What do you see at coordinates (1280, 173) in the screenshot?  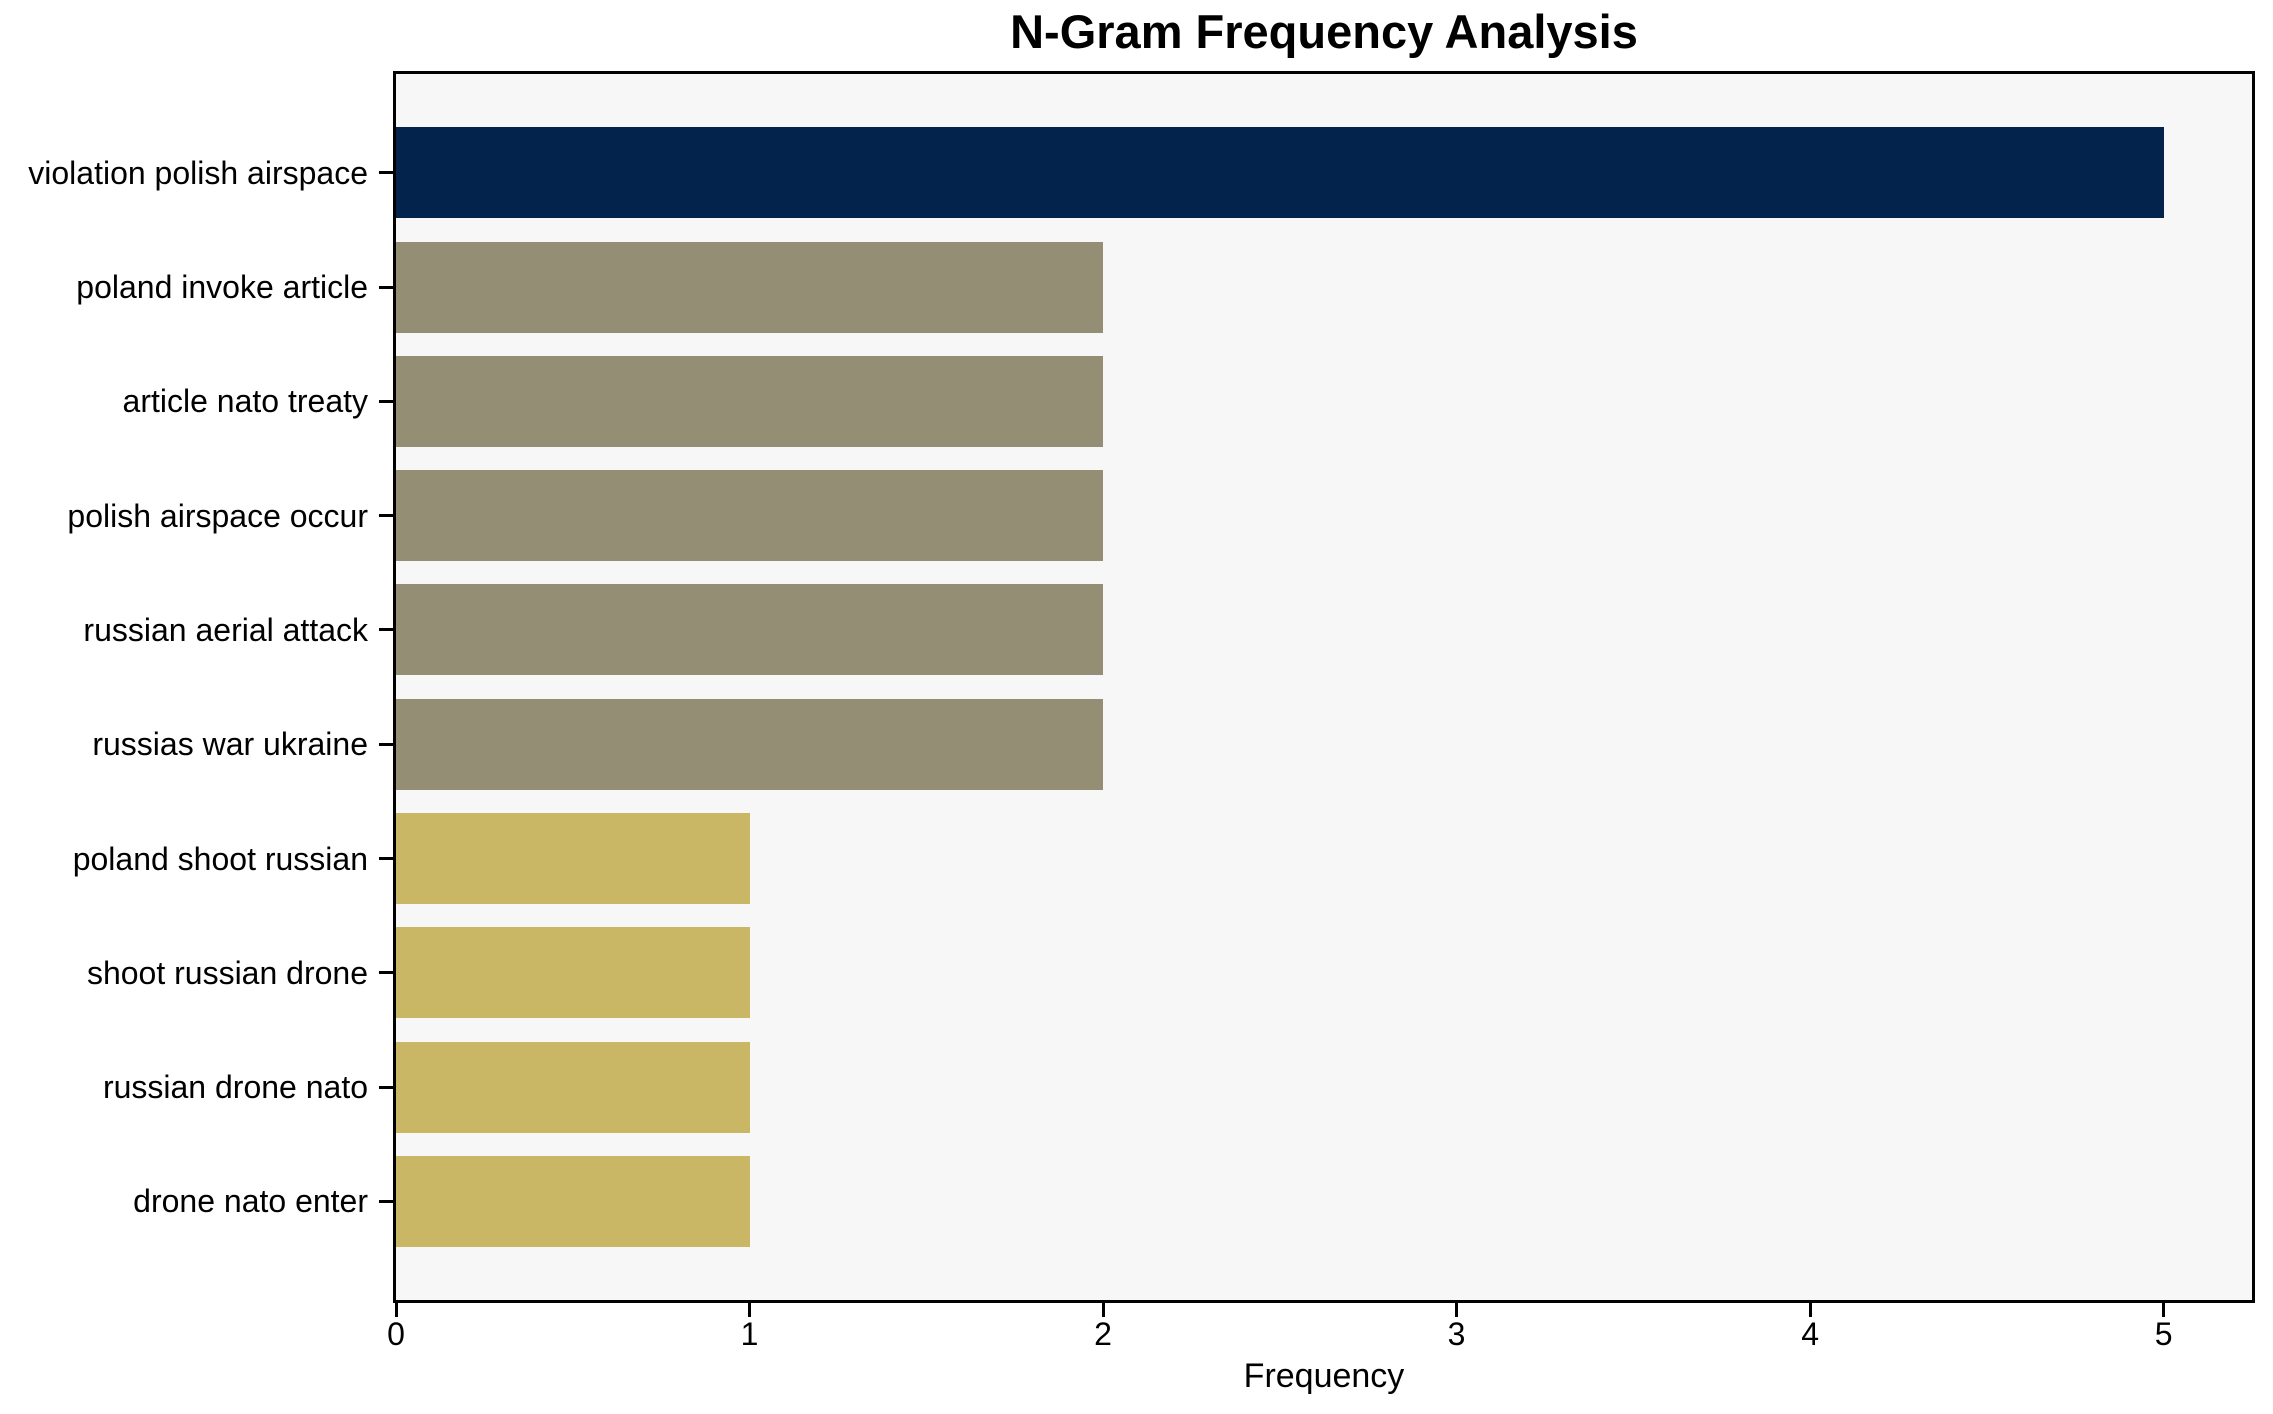 I see `bar-violation-polish-airspace` at bounding box center [1280, 173].